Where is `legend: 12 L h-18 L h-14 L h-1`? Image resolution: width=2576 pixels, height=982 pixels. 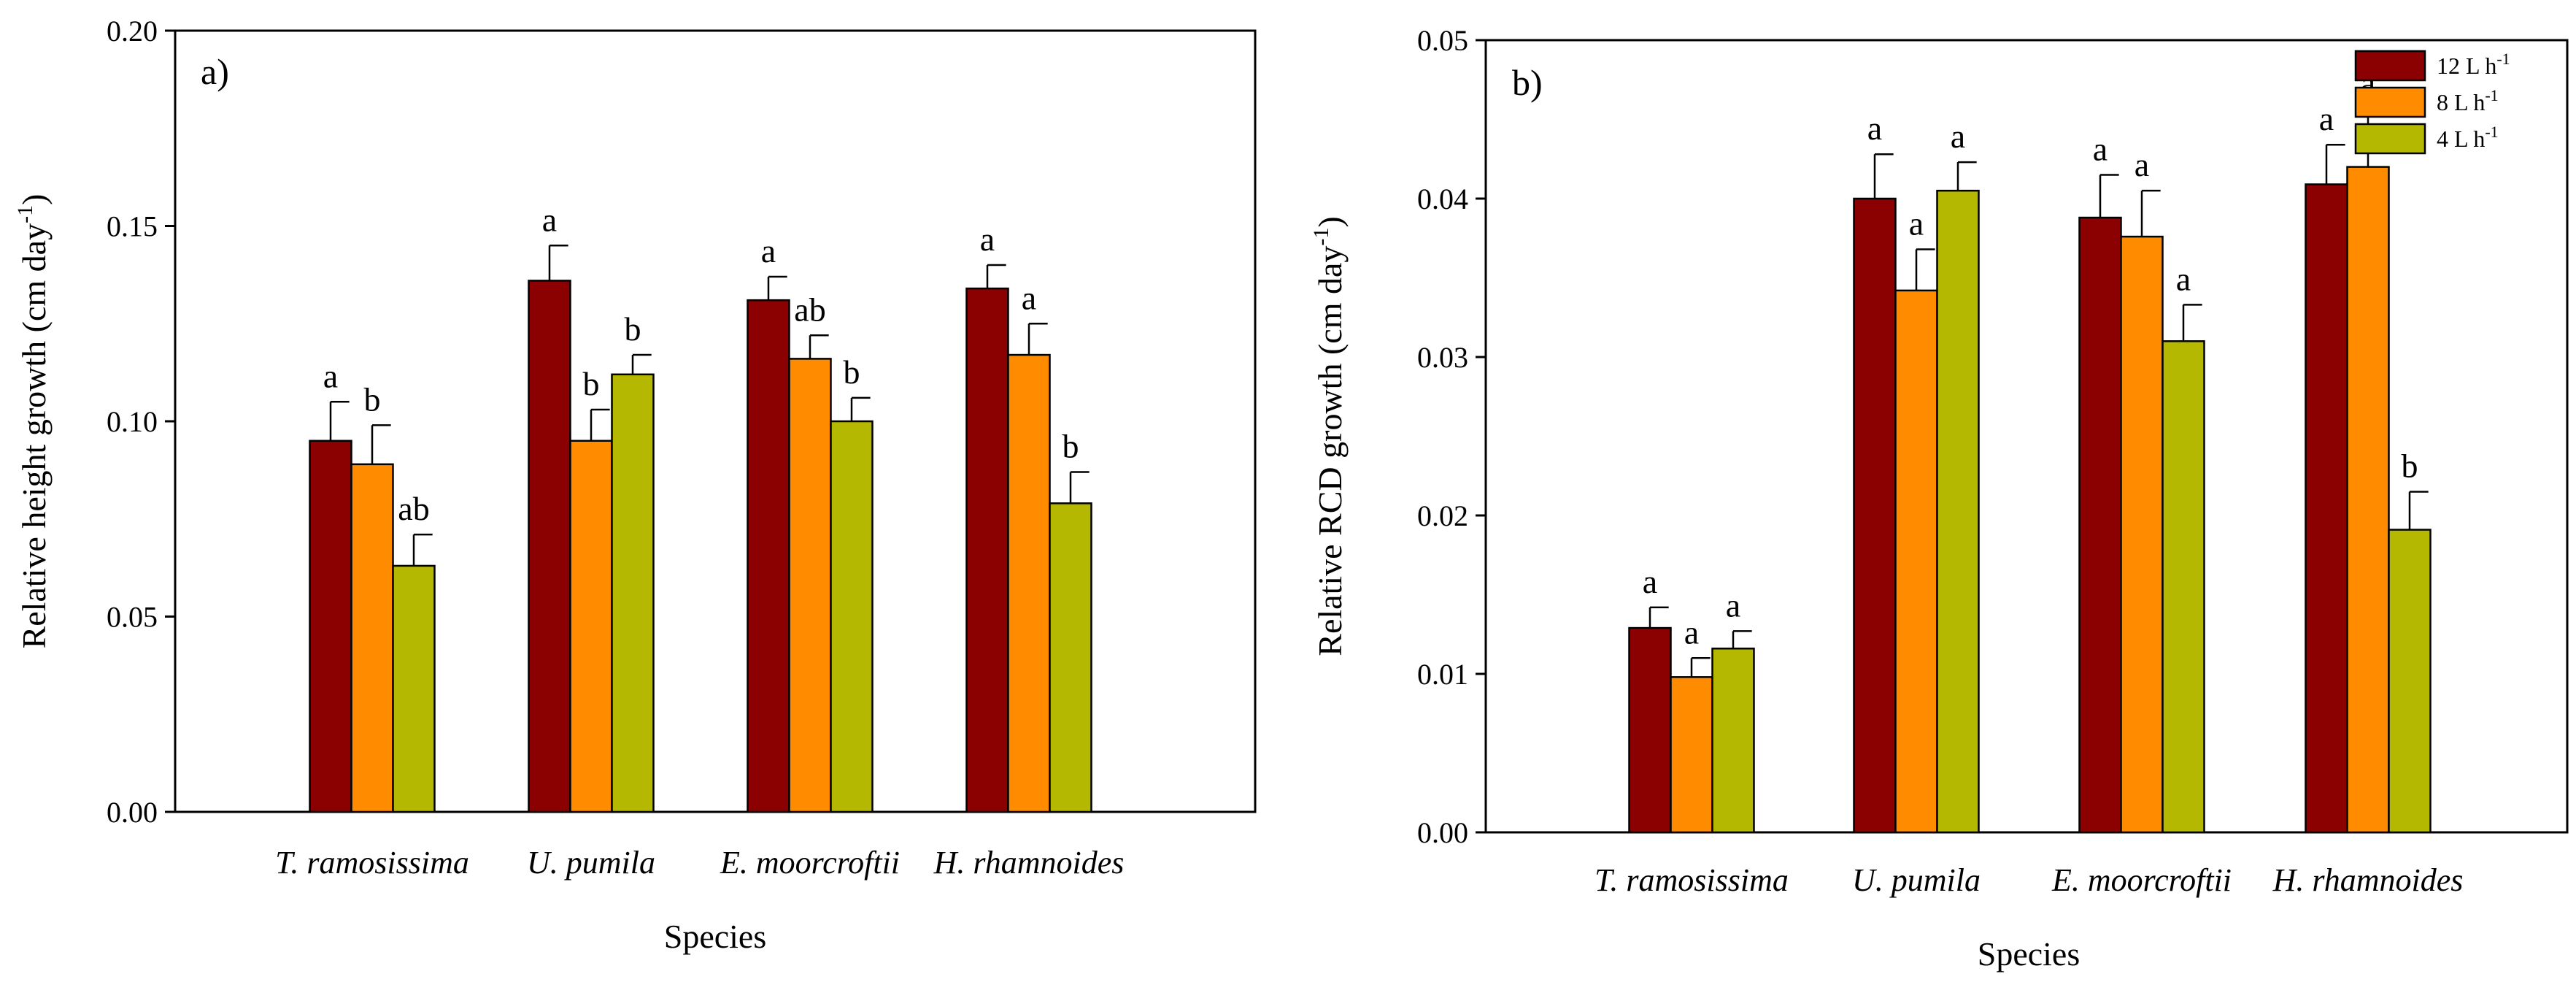
legend: 12 L h-18 L h-14 L h-1 is located at coordinates (2432, 102).